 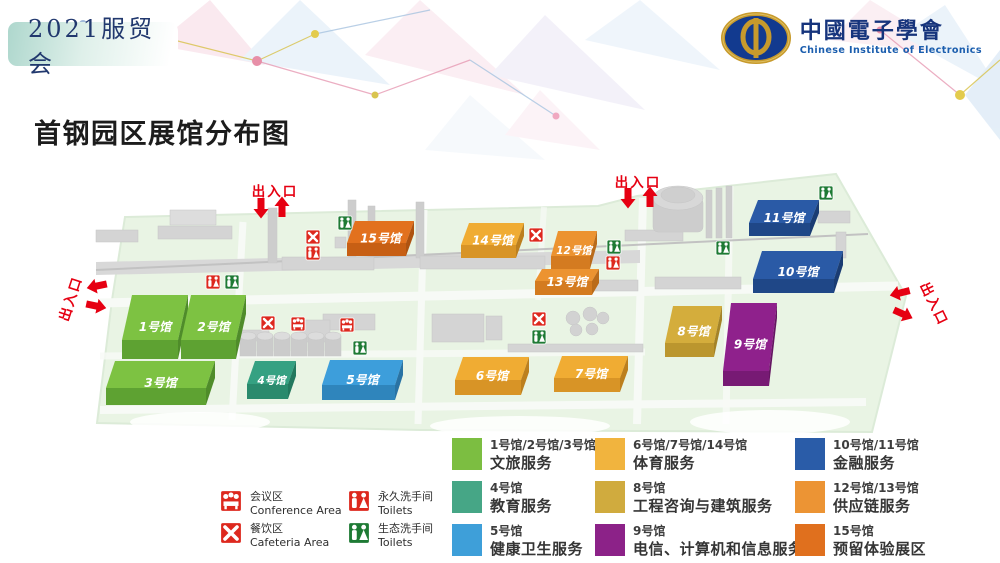 I want to click on legend-area-conference: 会议区 Conference Area, so click(x=281, y=504).